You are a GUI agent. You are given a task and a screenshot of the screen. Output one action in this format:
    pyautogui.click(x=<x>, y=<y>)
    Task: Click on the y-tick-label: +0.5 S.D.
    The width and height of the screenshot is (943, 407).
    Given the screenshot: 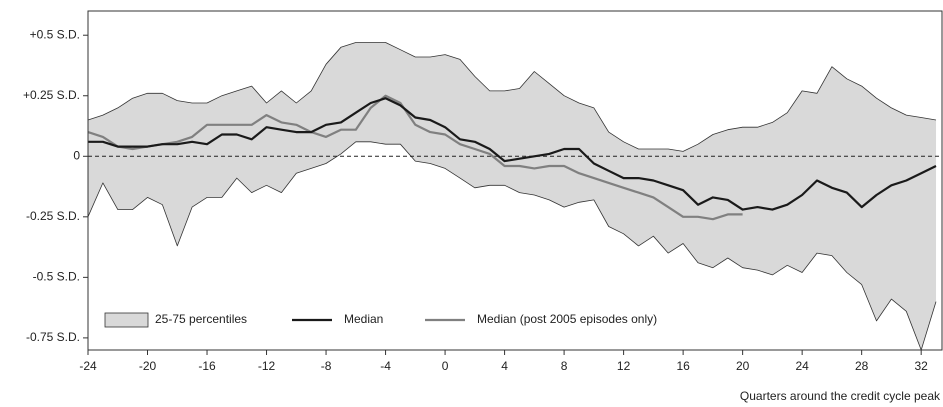 What is the action you would take?
    pyautogui.click(x=55, y=34)
    